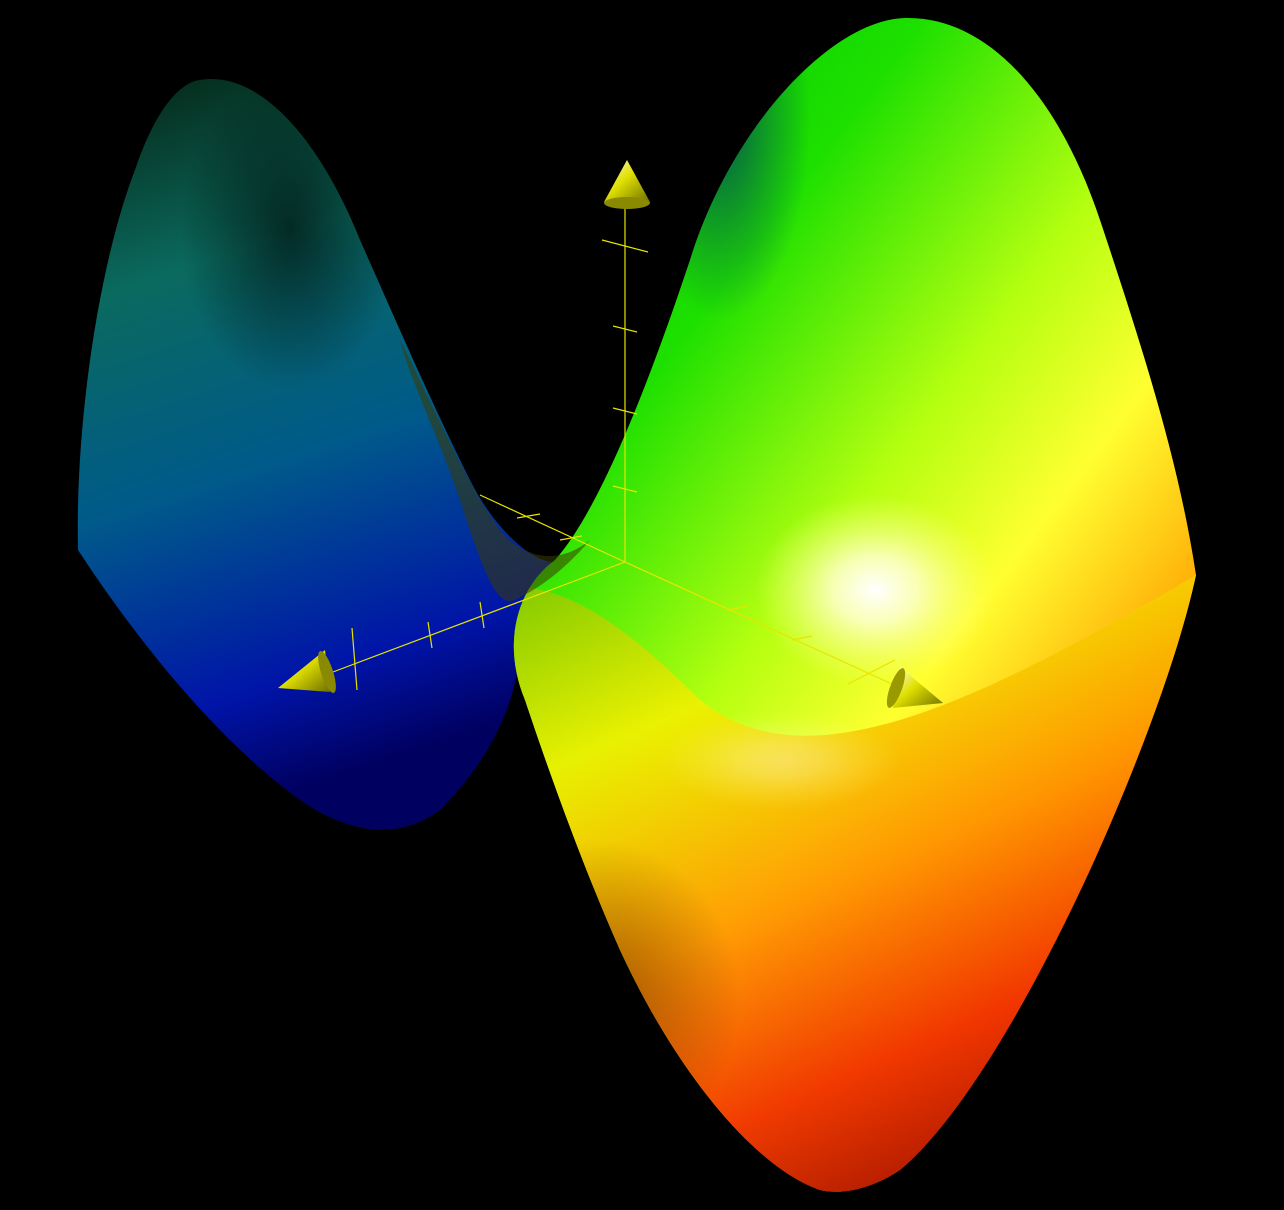 The height and width of the screenshot is (1210, 1284). Describe the element at coordinates (914, 687) in the screenshot. I see `y-axis-arrowhead-icon` at that location.